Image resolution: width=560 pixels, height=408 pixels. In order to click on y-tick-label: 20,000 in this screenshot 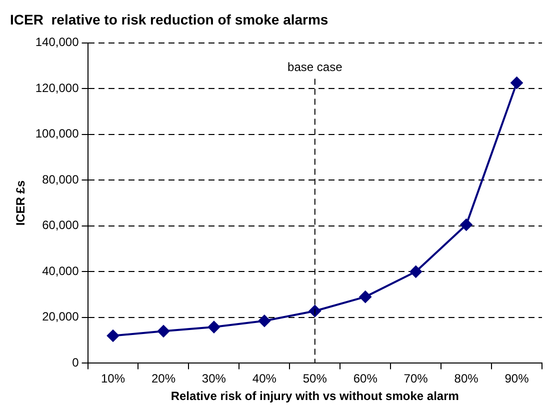, I will do `click(61, 317)`.